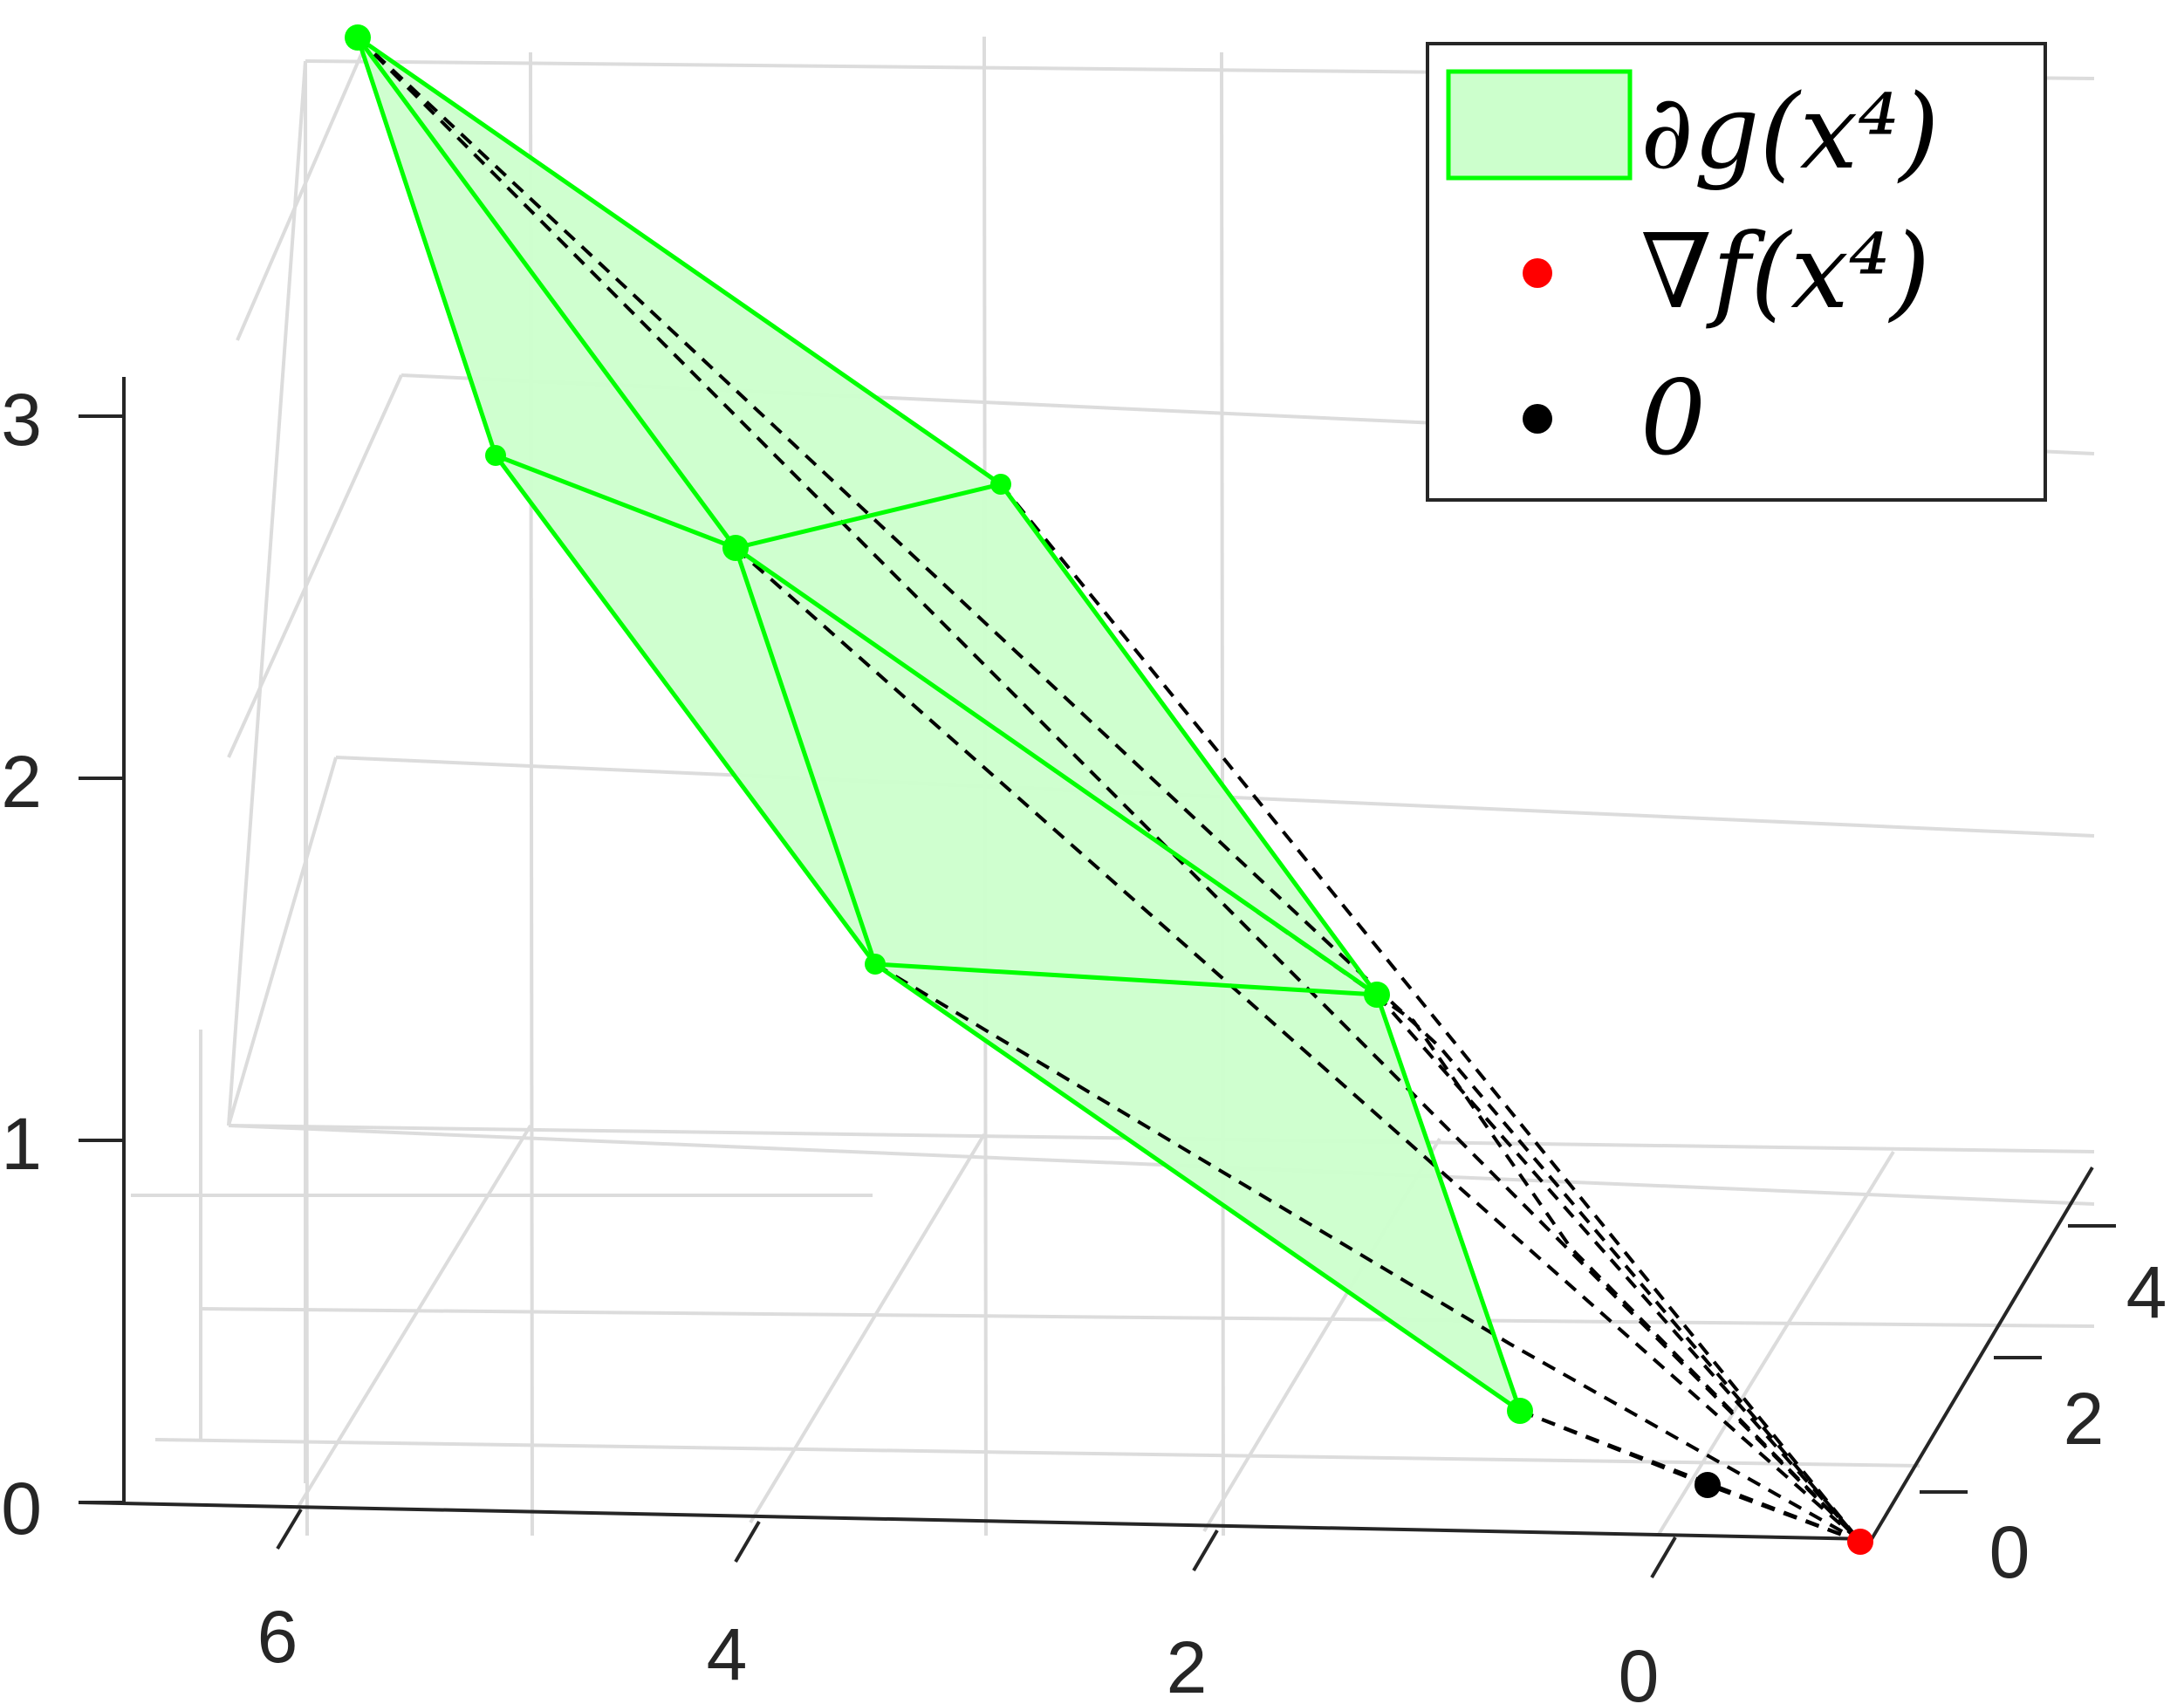  Describe the element at coordinates (1537, 273) in the screenshot. I see `legend-point-red` at that location.